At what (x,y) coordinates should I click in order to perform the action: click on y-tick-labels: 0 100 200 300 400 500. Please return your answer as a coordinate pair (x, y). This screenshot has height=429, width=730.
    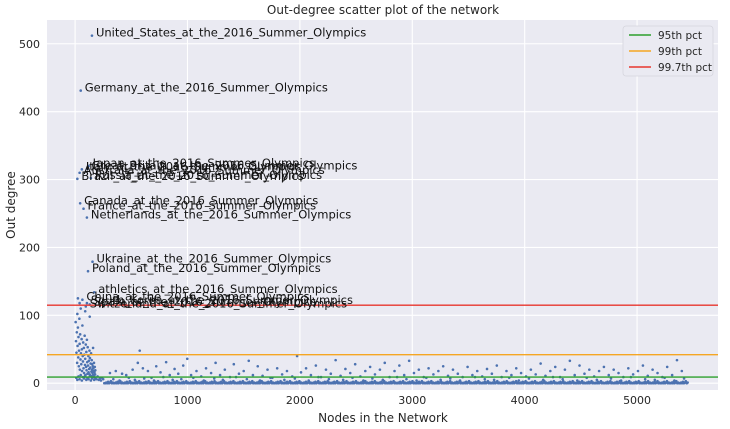
    Looking at the image, I should click on (29, 214).